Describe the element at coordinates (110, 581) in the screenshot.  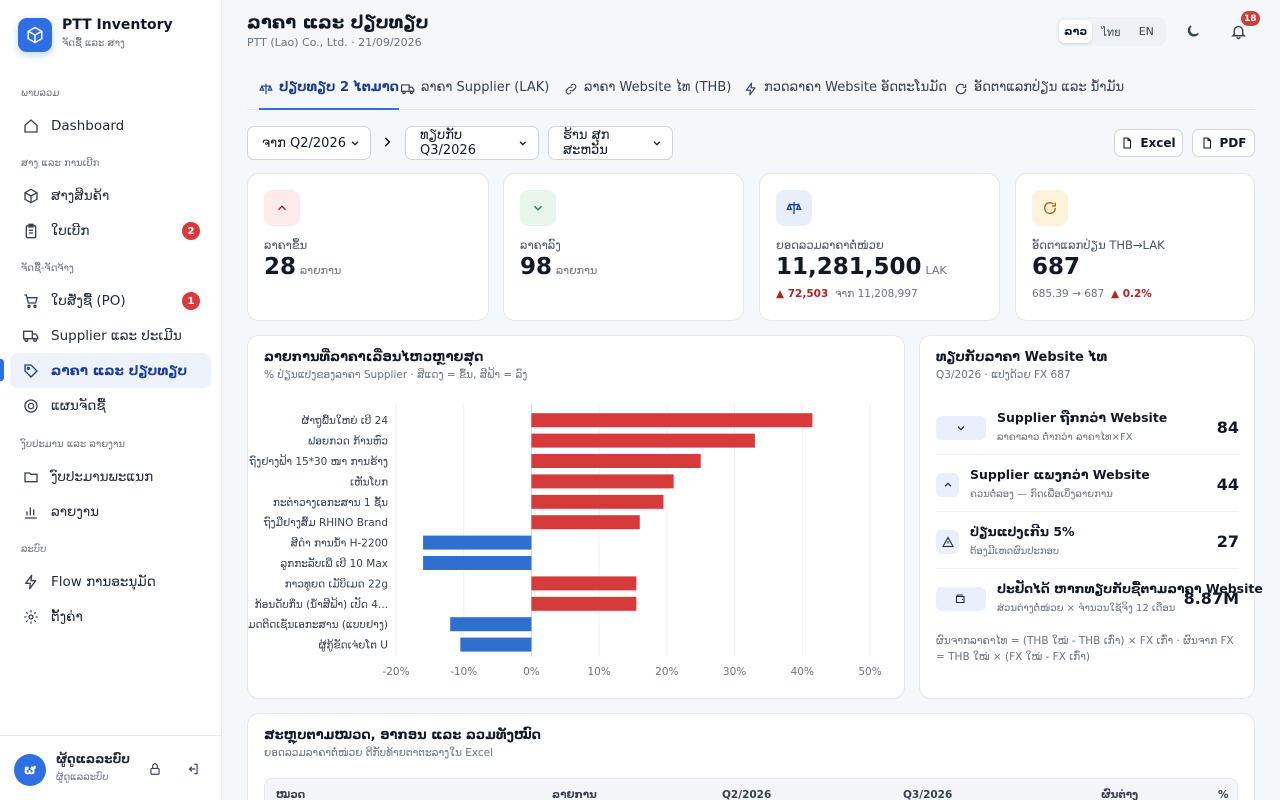
I see `sidebar-item-approval-flow: Flow ການອະນຸມັດ` at that location.